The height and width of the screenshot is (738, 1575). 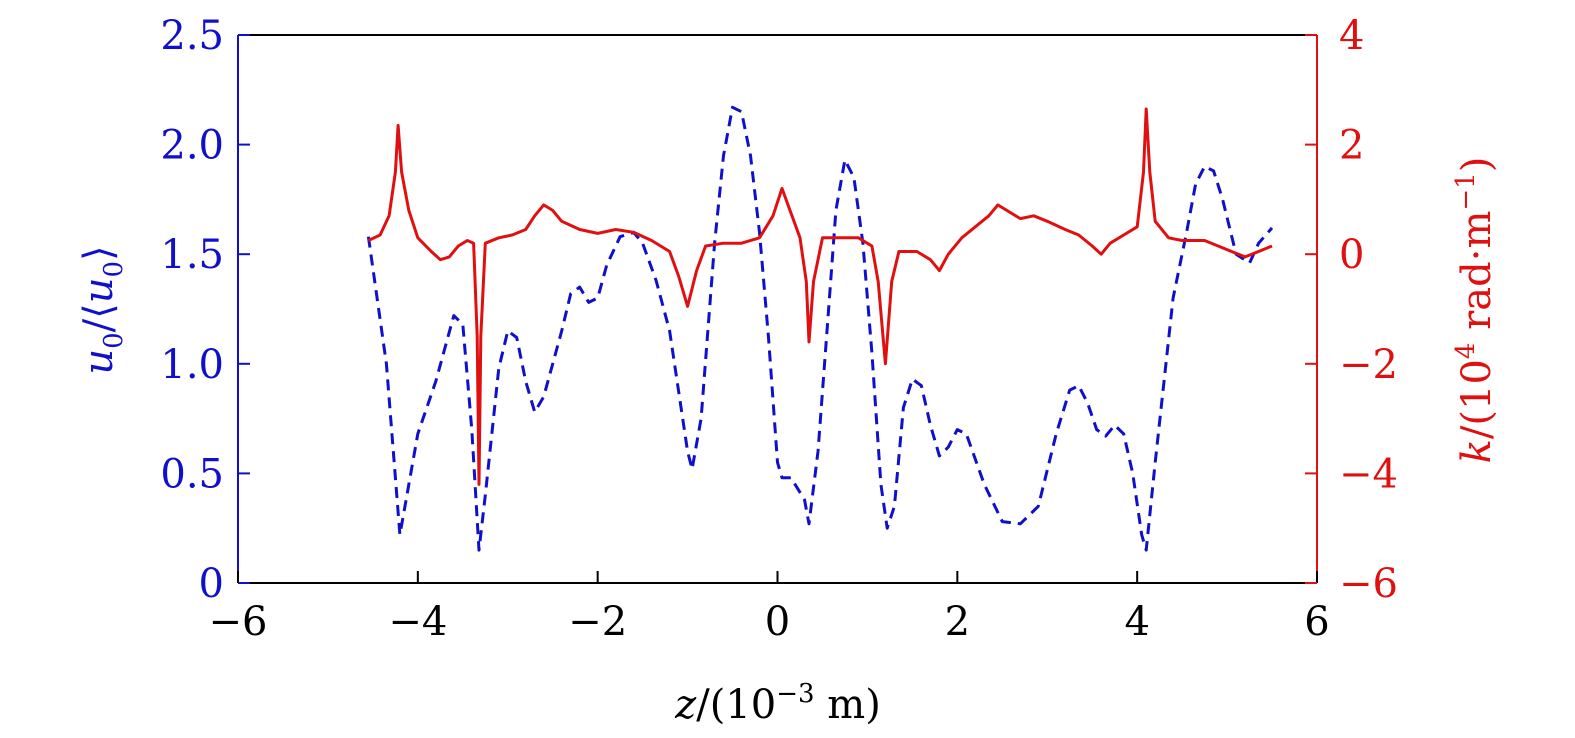 I want to click on left-y-axis-title: u0/⟨u0⟩, so click(x=102, y=309).